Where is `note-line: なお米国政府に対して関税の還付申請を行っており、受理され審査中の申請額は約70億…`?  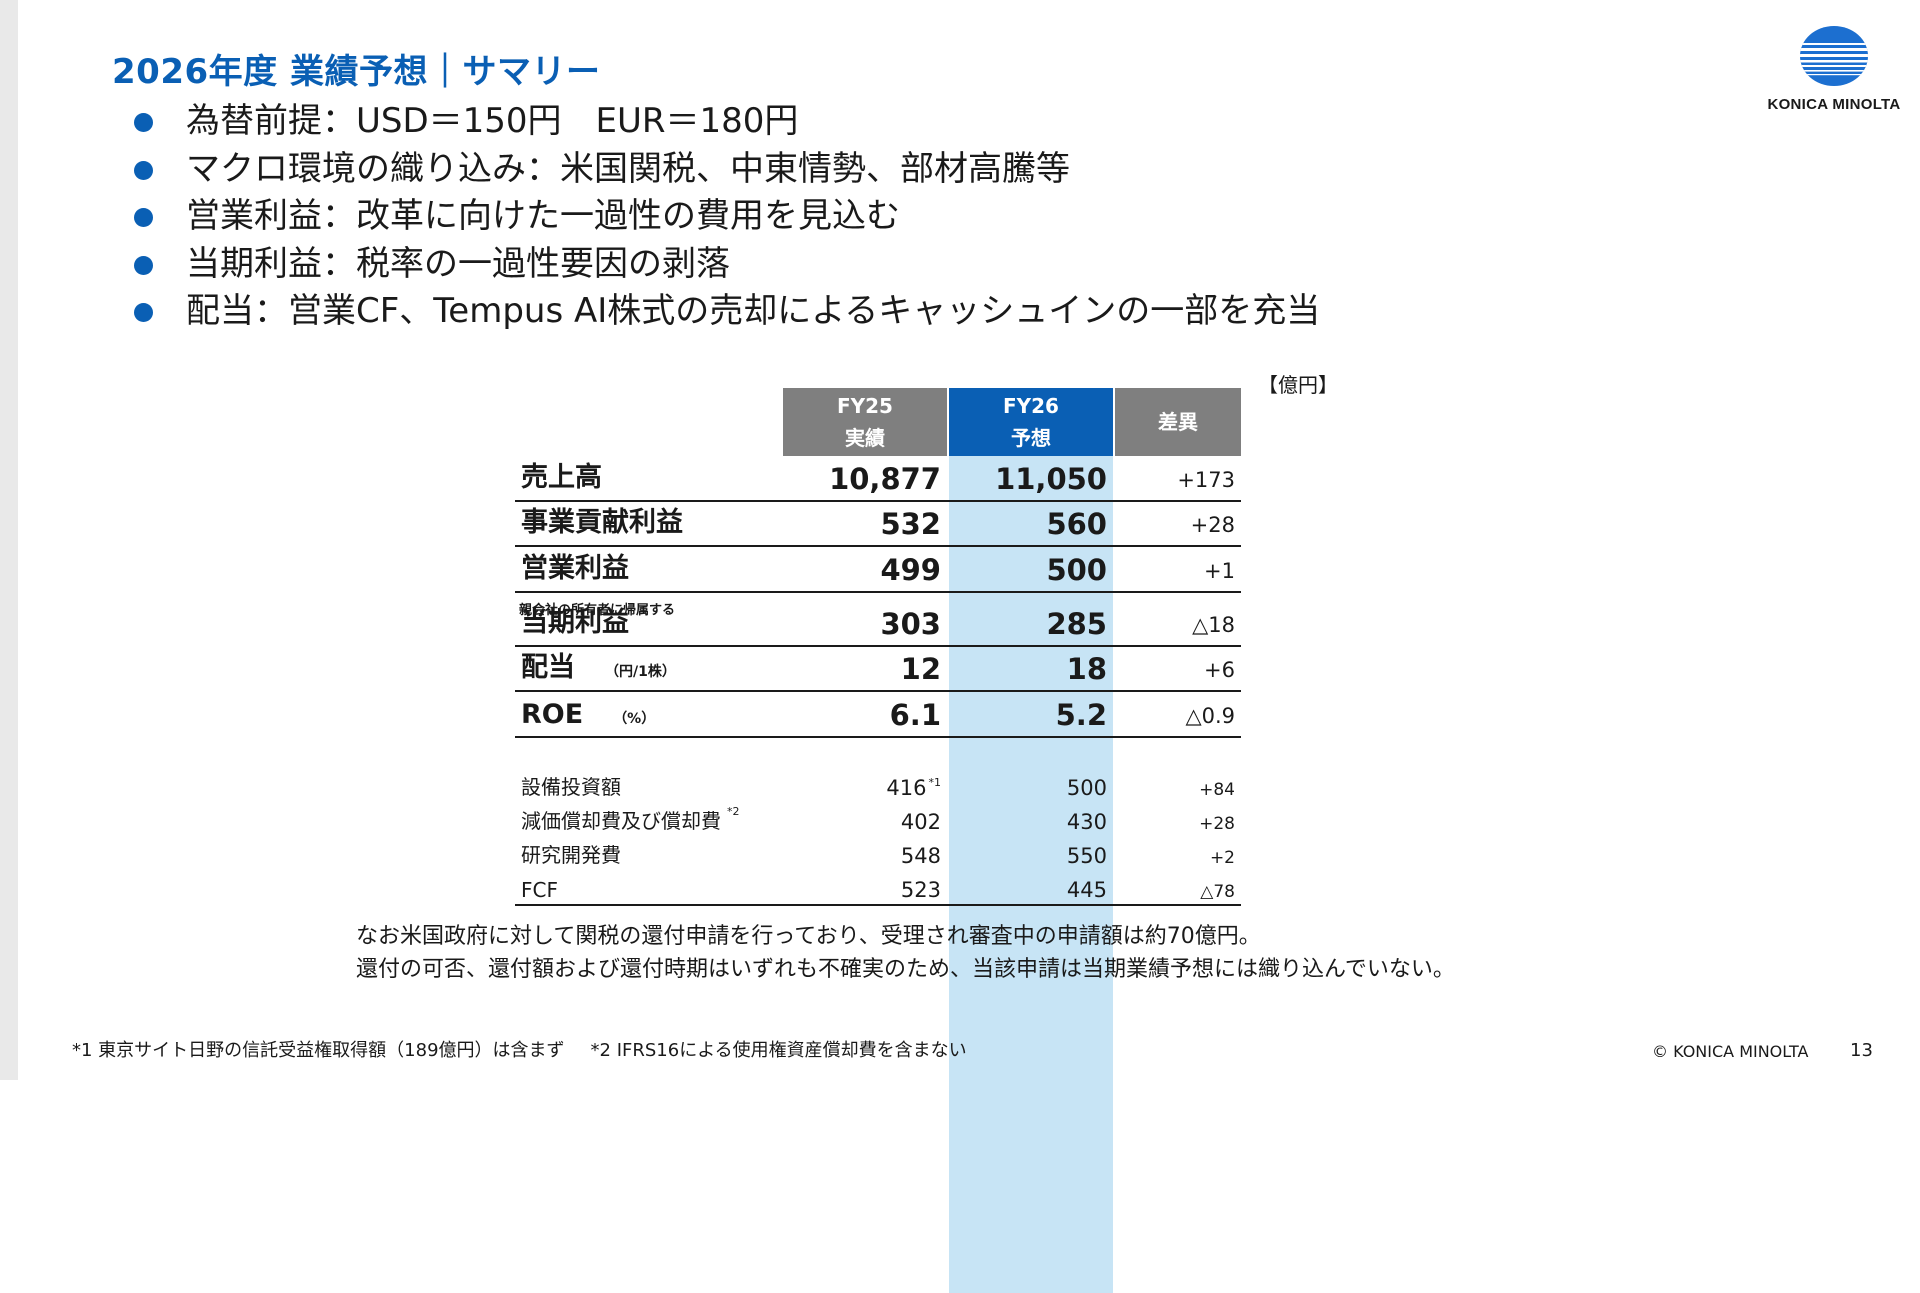
note-line: なお米国政府に対して関税の還付申請を行っており、受理され審査中の申請額は約70億… is located at coordinates (808, 936).